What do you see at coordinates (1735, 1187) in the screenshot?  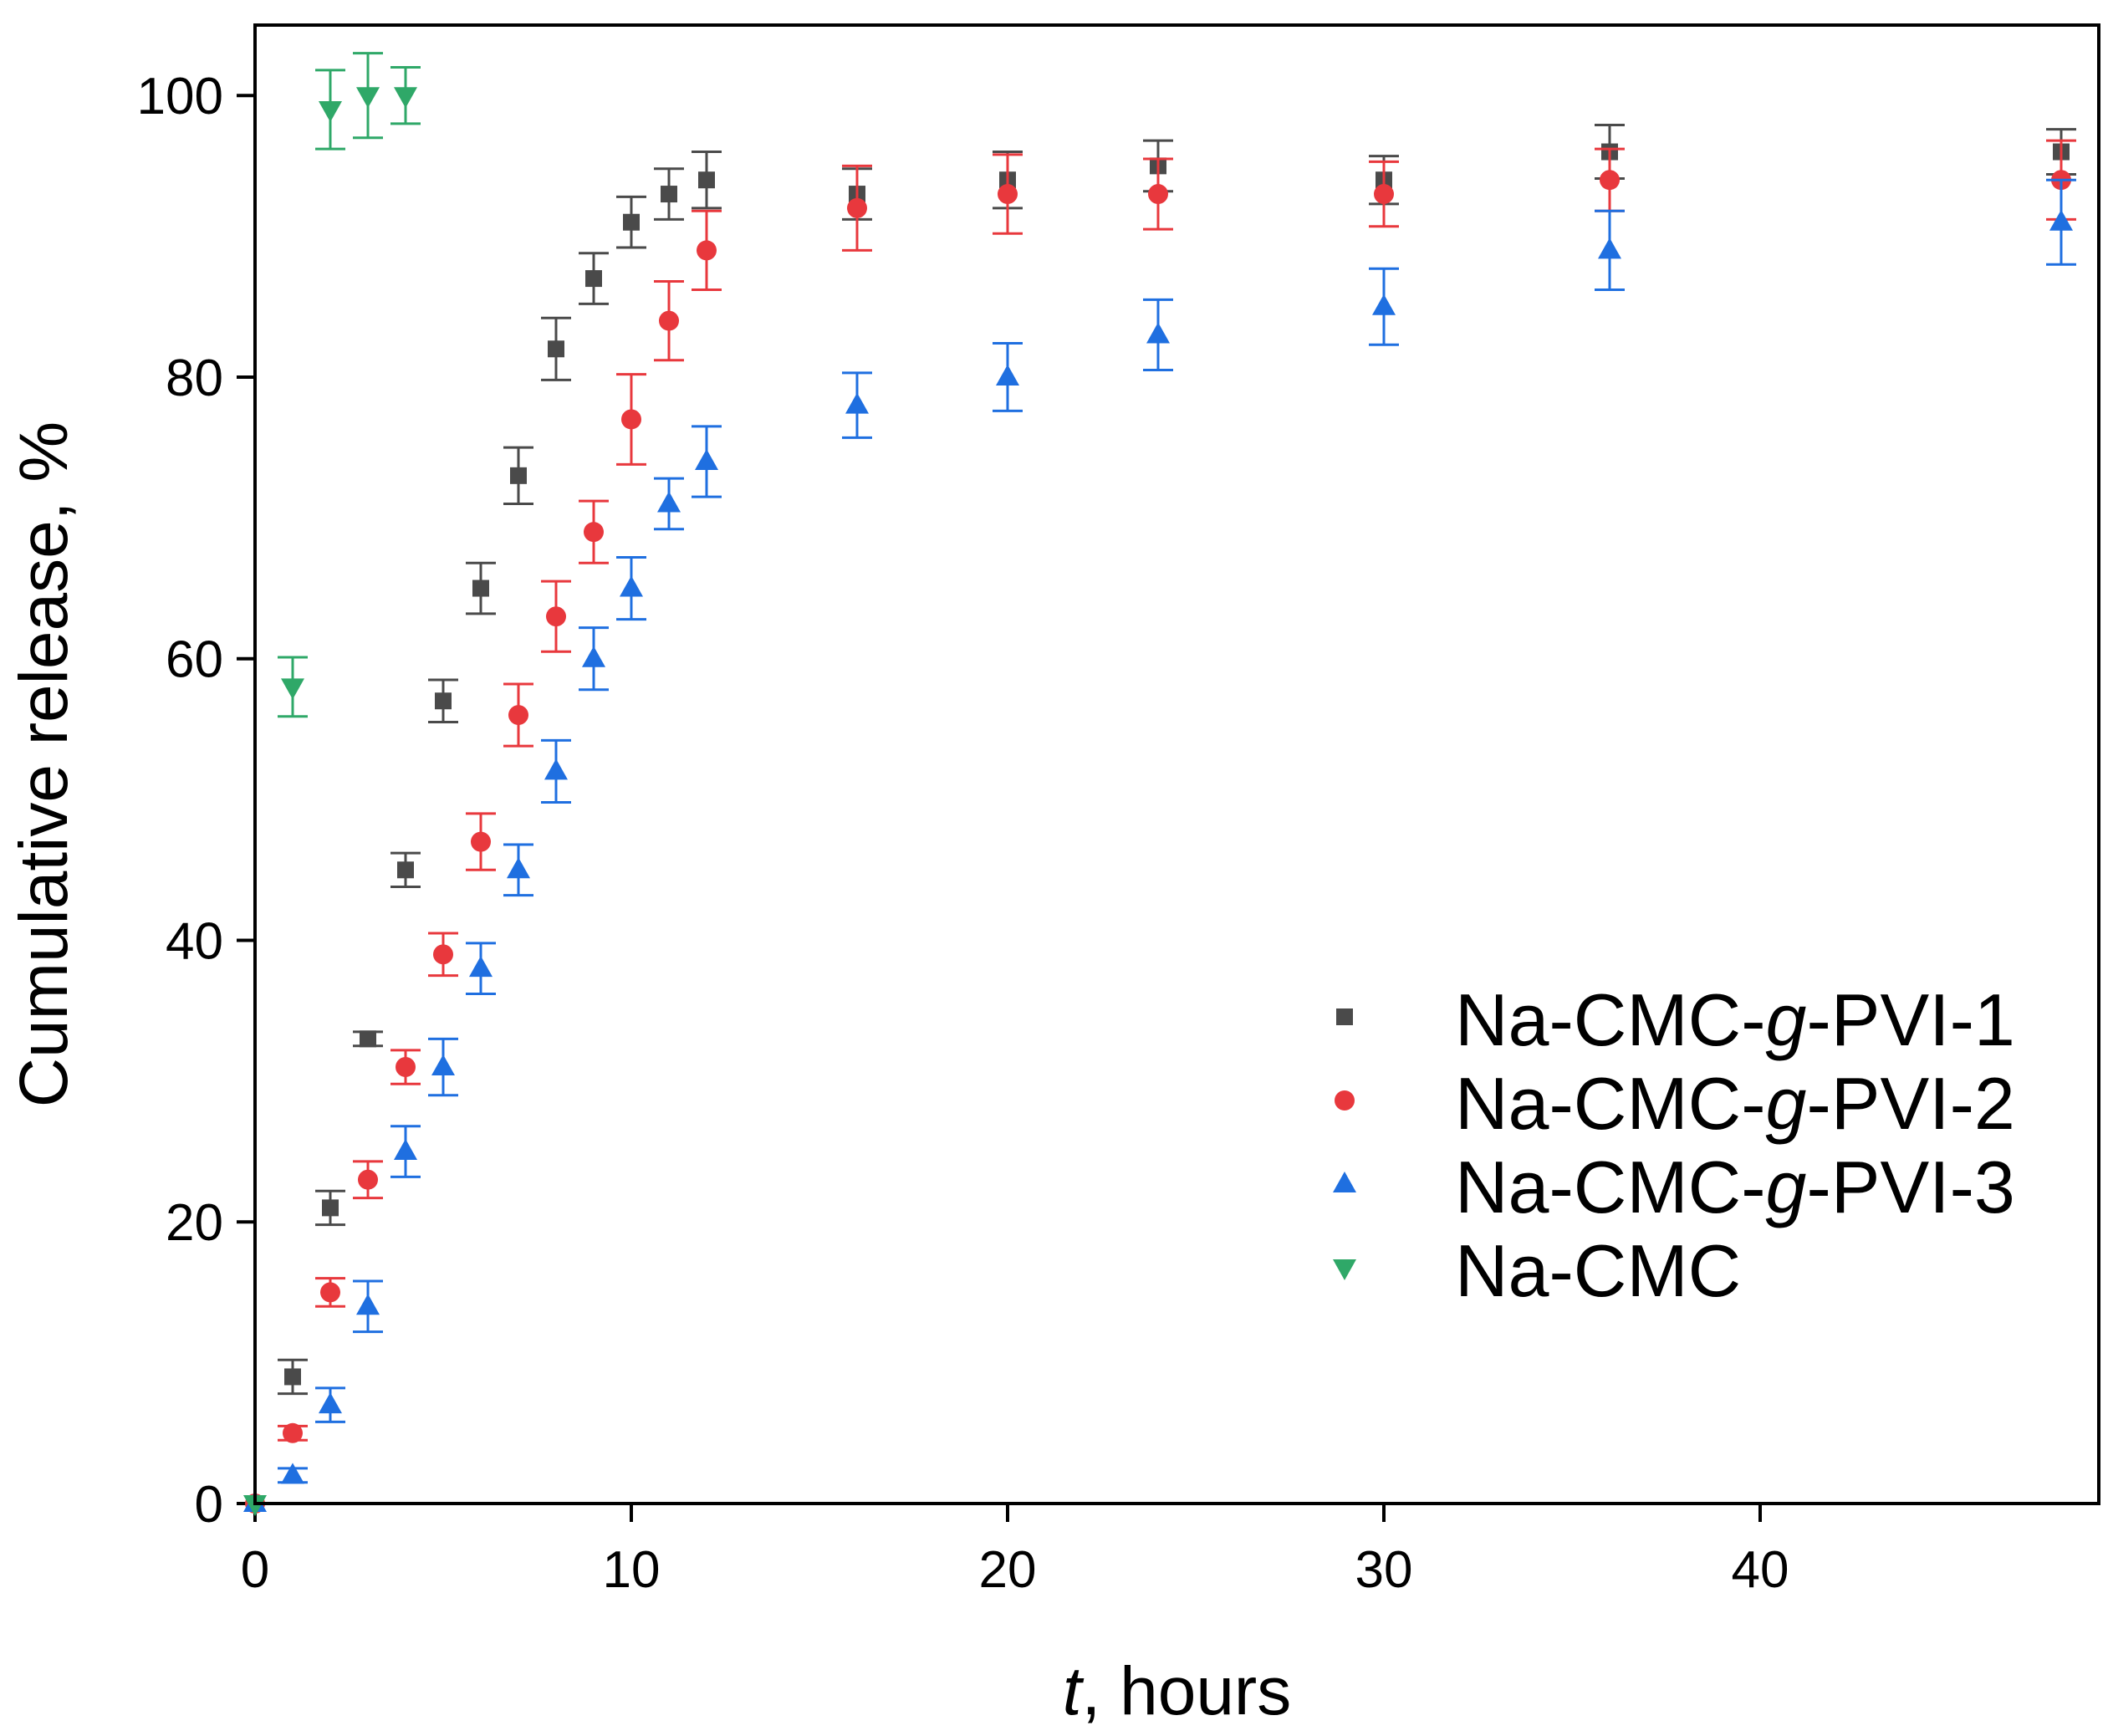 I see `legend-label: Na-CMC-g-PVI-3` at bounding box center [1735, 1187].